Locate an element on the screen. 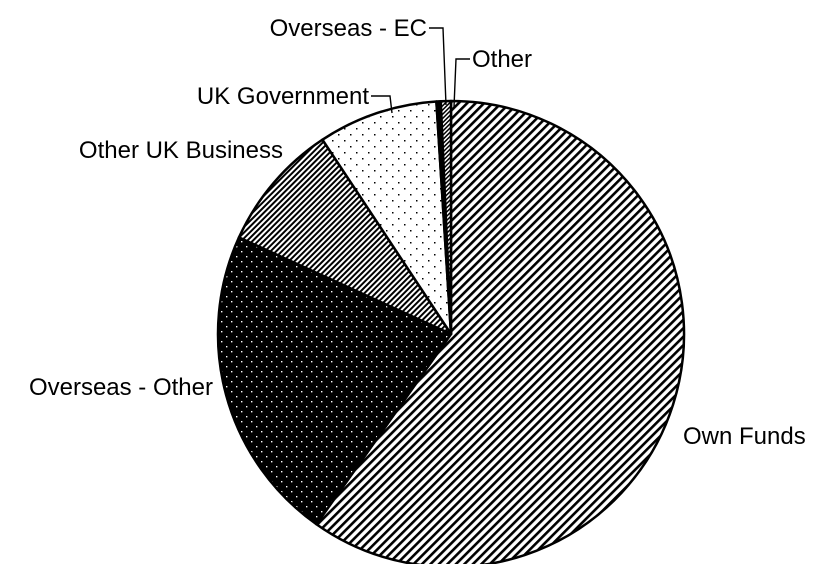 The image size is (814, 564). label-leaders is located at coordinates (420, 70).